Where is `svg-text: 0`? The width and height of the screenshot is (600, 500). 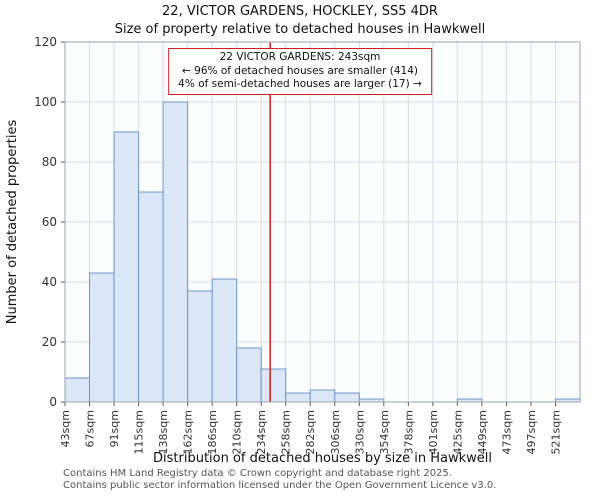
svg-text: 0 is located at coordinates (53, 402).